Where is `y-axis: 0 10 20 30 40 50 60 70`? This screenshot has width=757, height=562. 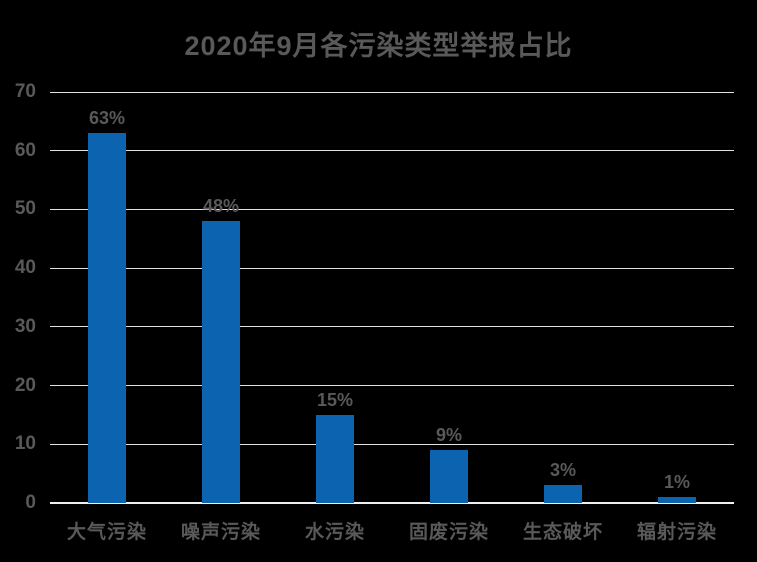
y-axis: 0 10 20 30 40 50 60 70 is located at coordinates (18, 297).